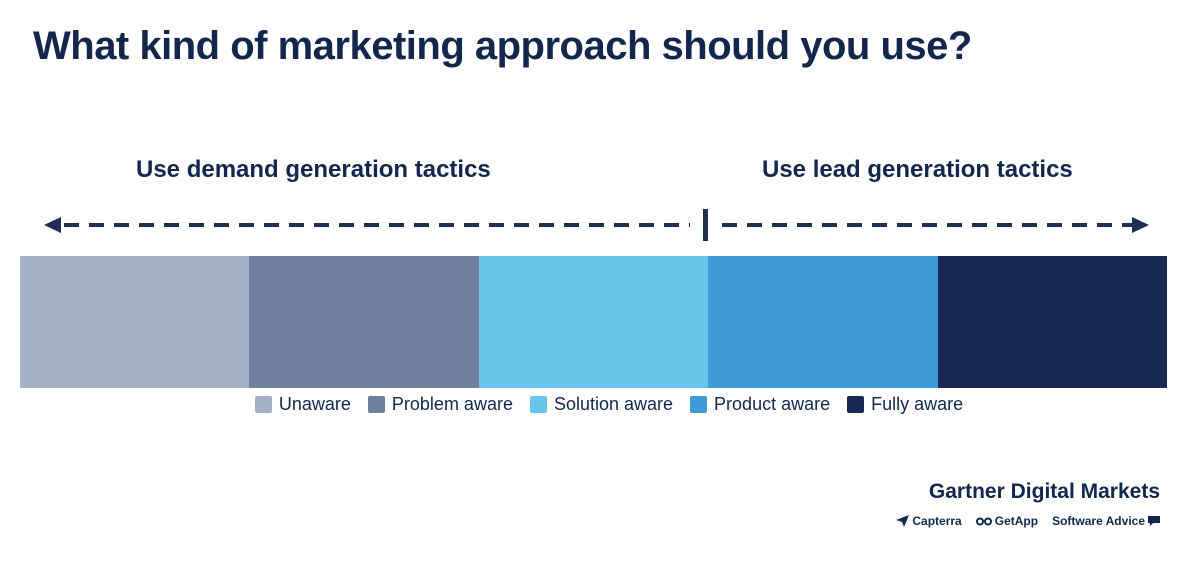 The height and width of the screenshot is (570, 1200). Describe the element at coordinates (1016, 521) in the screenshot. I see `subbrand-label: GetApp` at that location.